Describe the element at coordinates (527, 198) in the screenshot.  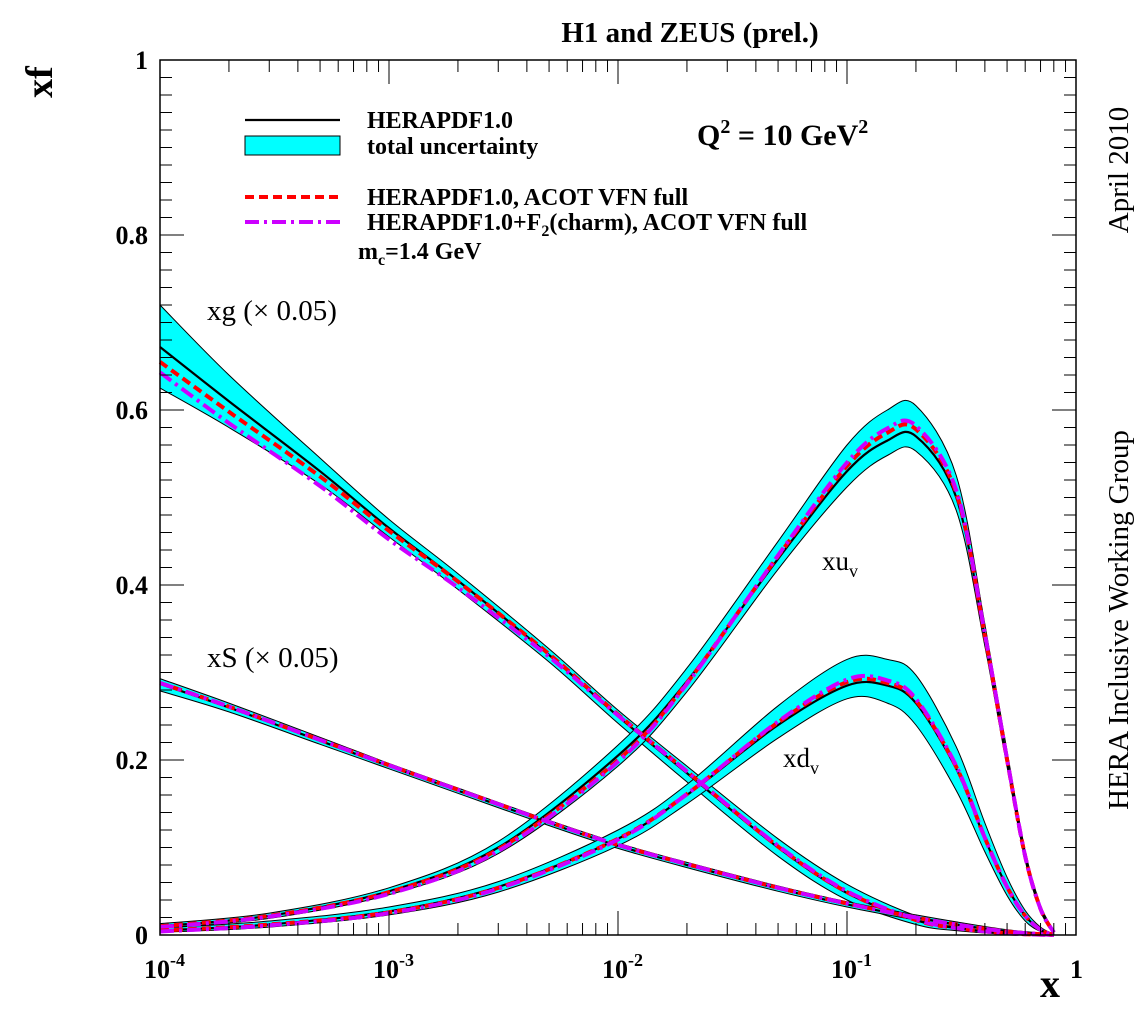
I see `legend-label-acot: HERAPDF1.0, ACOT VFN full` at that location.